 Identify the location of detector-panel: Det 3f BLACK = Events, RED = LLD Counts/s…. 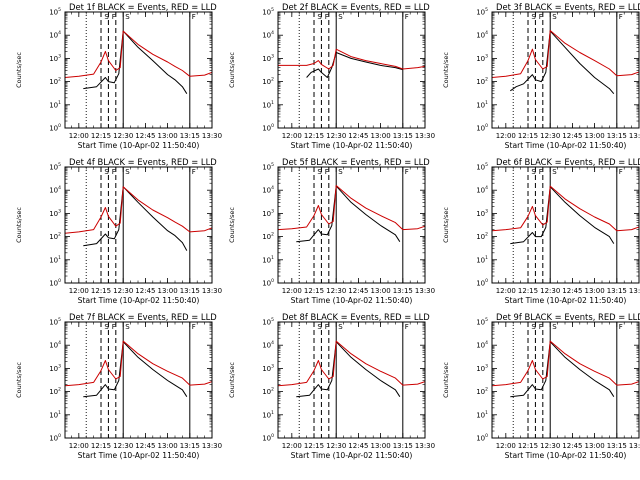
(541, 76).